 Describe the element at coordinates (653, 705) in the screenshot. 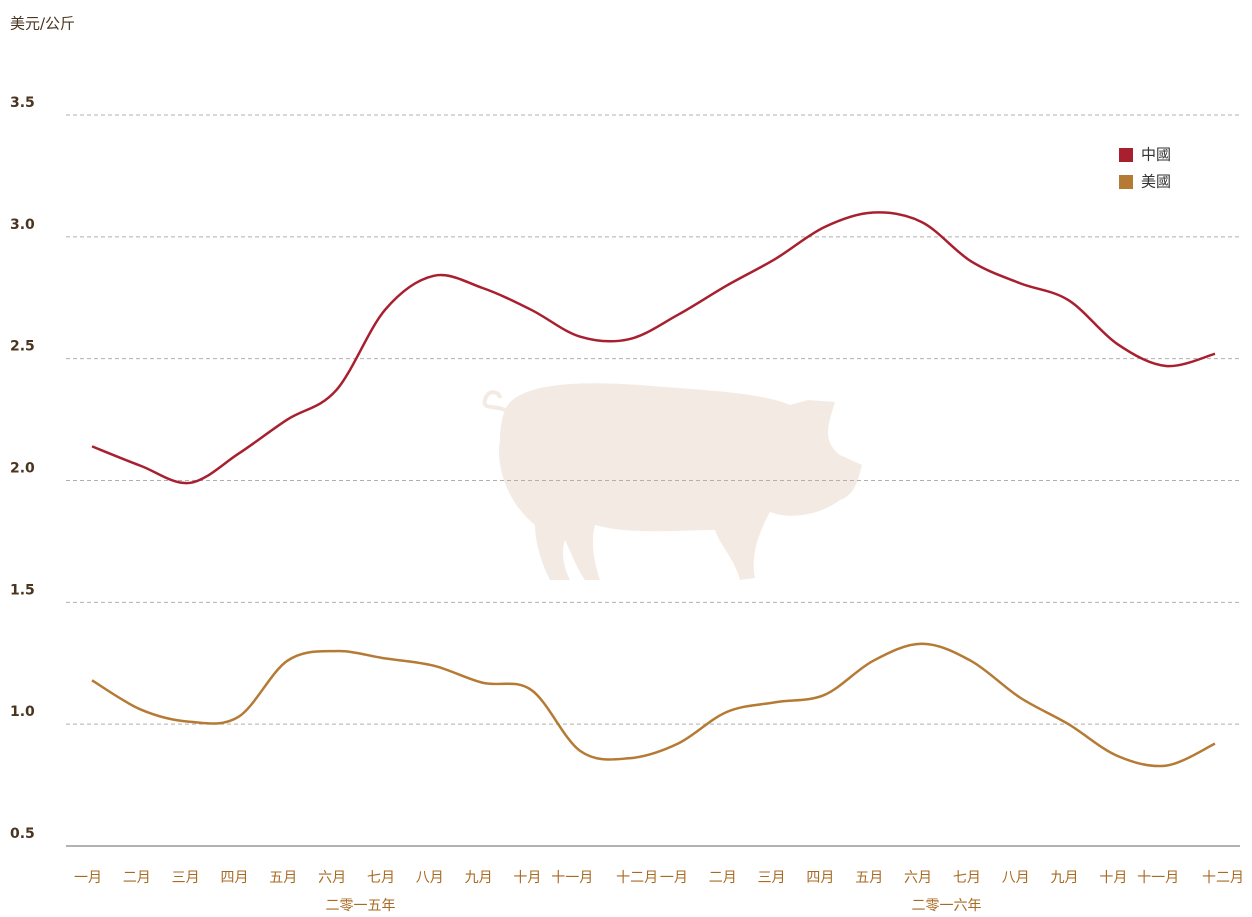

I see `series-line` at that location.